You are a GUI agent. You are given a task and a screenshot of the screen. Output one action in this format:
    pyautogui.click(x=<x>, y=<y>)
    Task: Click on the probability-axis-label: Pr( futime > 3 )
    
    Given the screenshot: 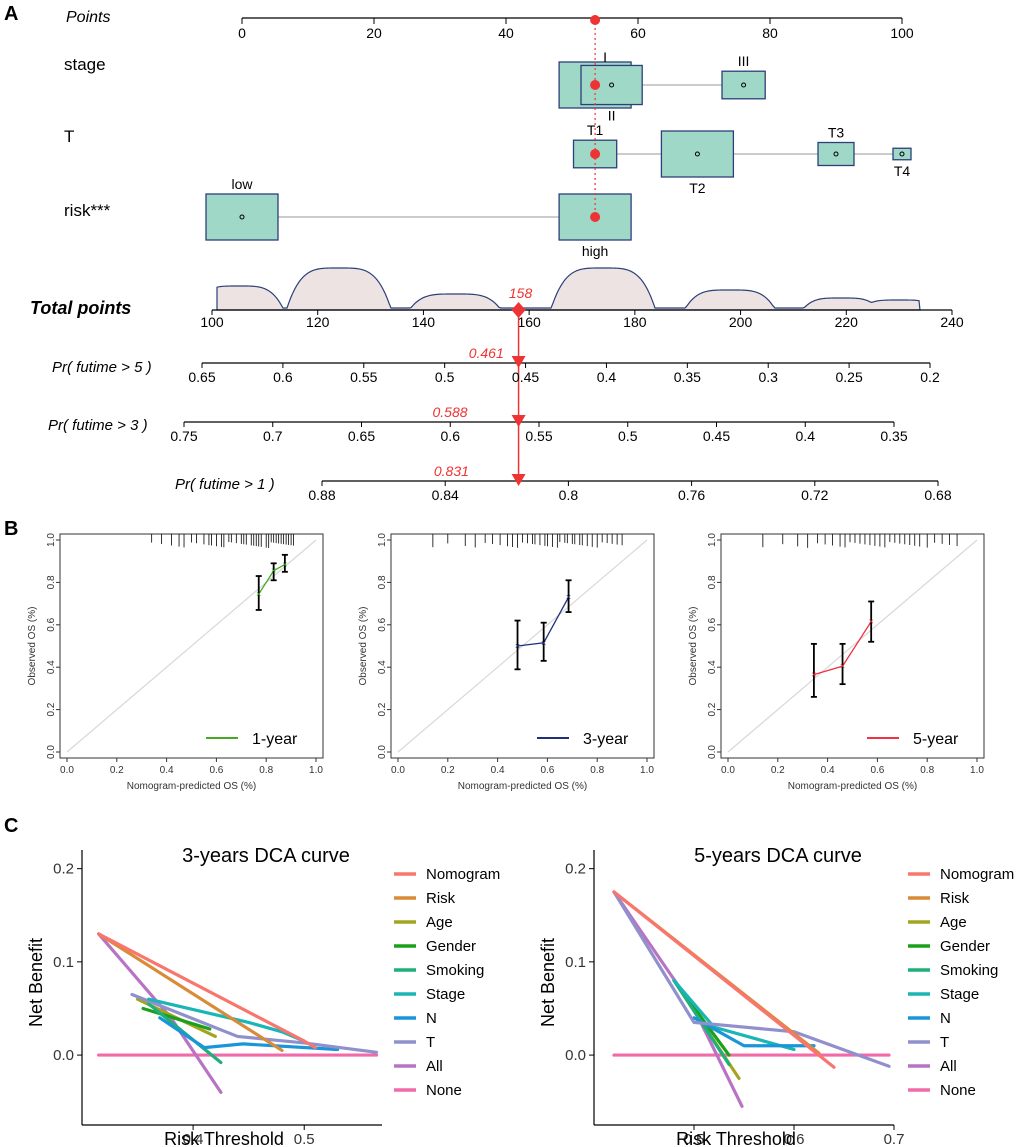 What is the action you would take?
    pyautogui.click(x=98, y=425)
    